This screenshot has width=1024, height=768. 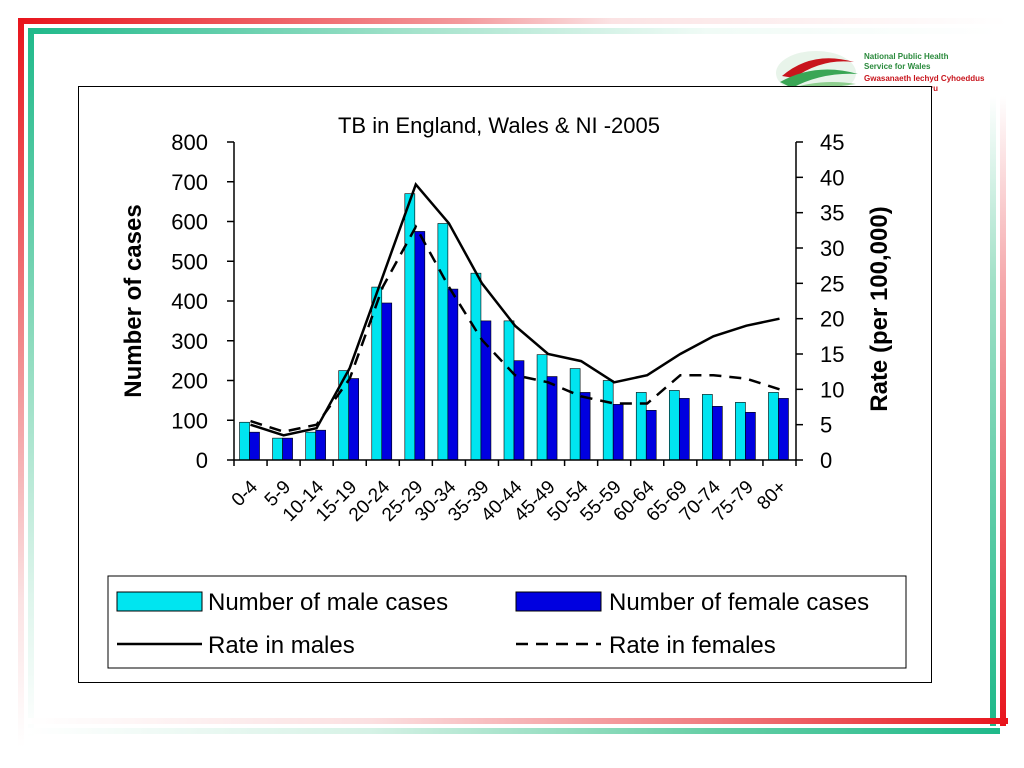 What do you see at coordinates (832, 177) in the screenshot?
I see `y2-tick-label: 40` at bounding box center [832, 177].